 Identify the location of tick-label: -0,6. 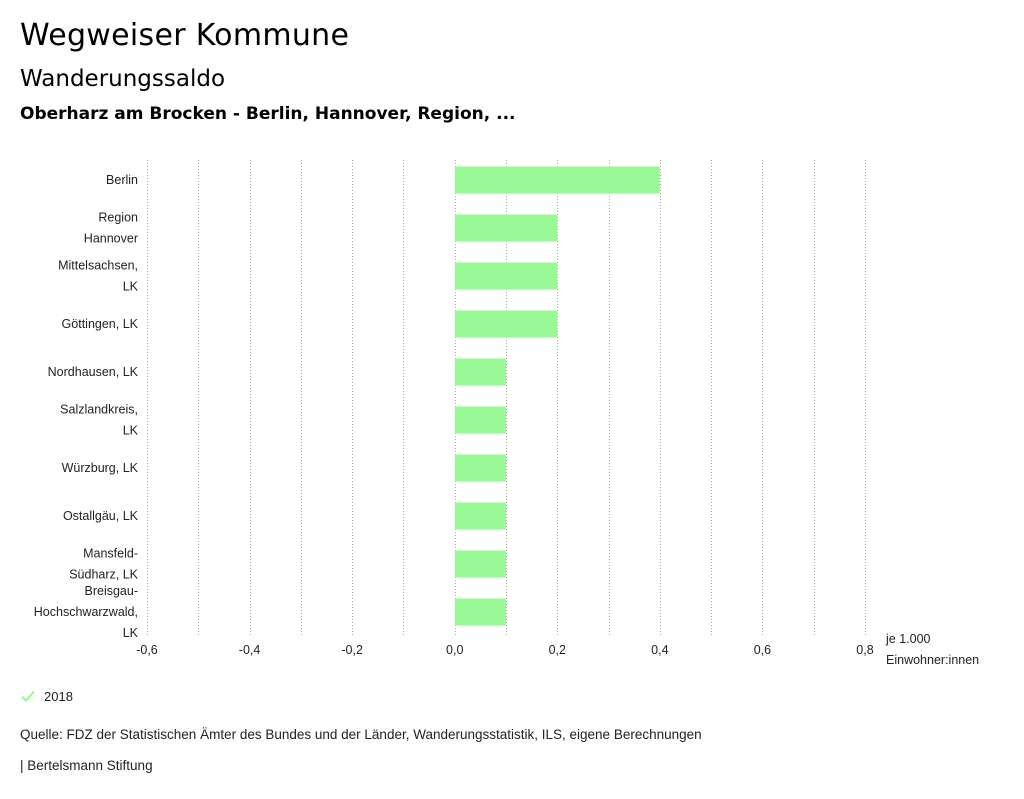
(147, 650).